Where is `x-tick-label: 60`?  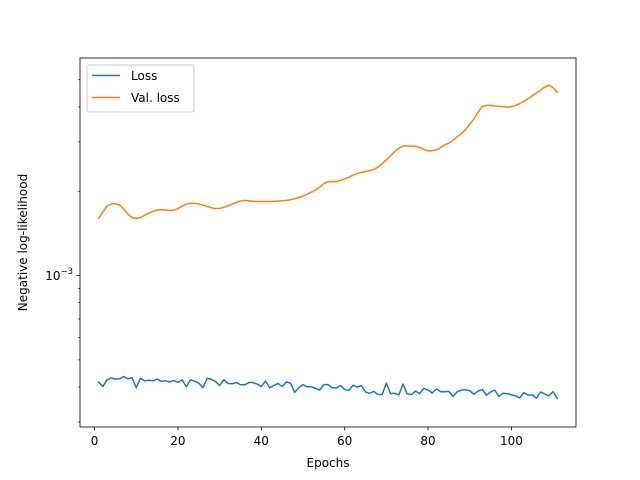
x-tick-label: 60 is located at coordinates (344, 441).